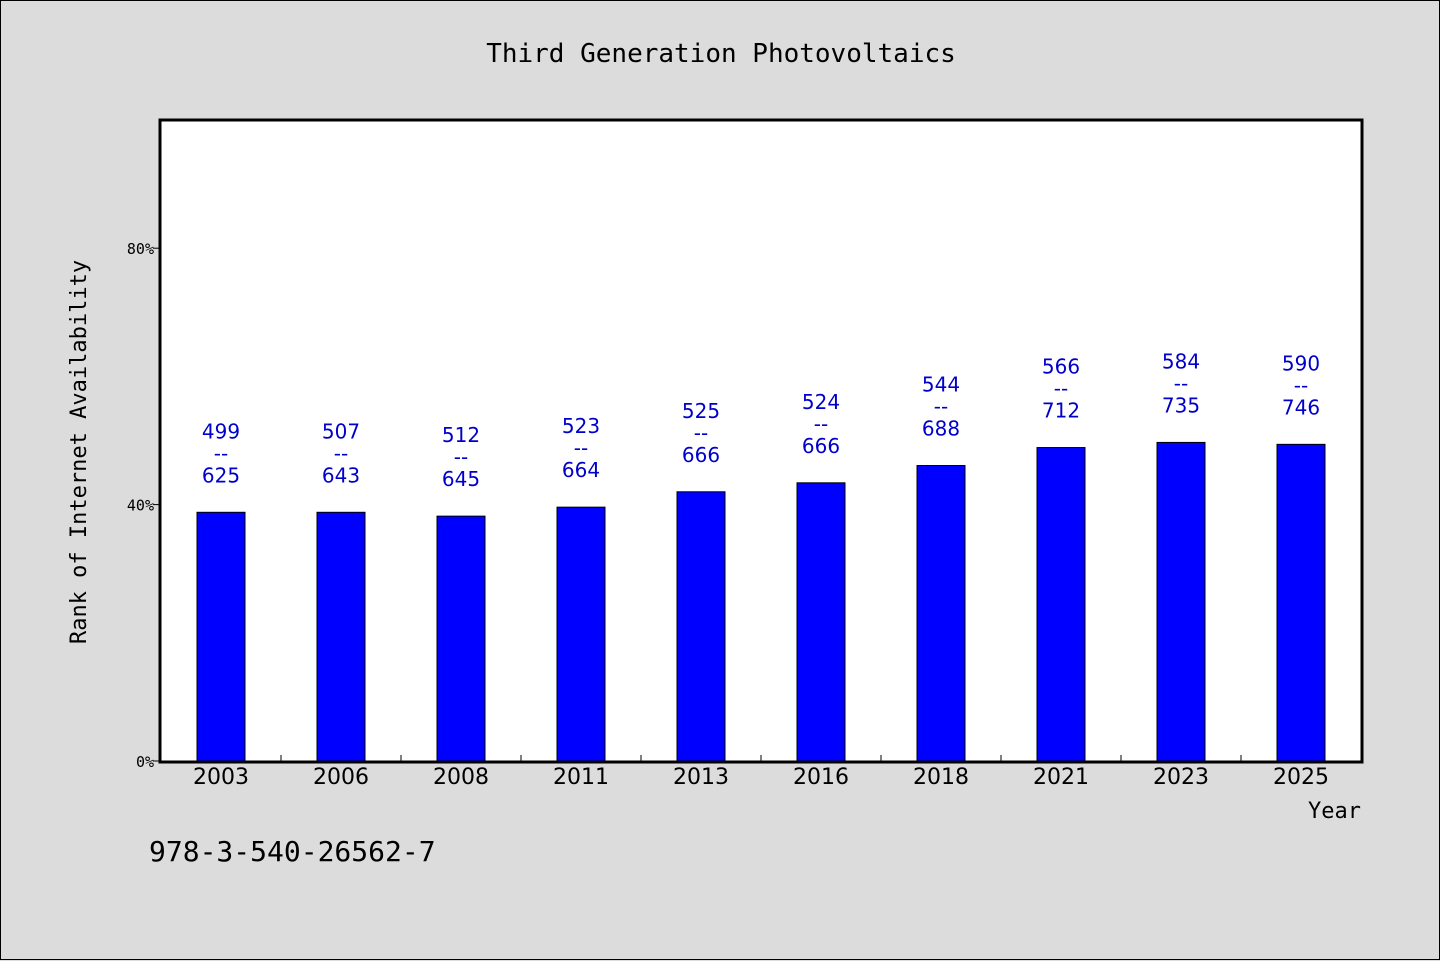 Image resolution: width=1440 pixels, height=961 pixels. What do you see at coordinates (701, 626) in the screenshot?
I see `bar-2013` at bounding box center [701, 626].